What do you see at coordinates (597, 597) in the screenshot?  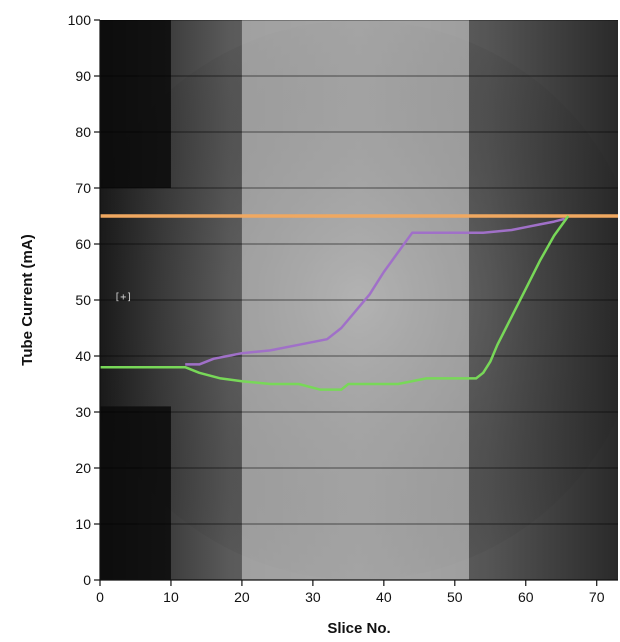 I see `x-tick-label: 70` at bounding box center [597, 597].